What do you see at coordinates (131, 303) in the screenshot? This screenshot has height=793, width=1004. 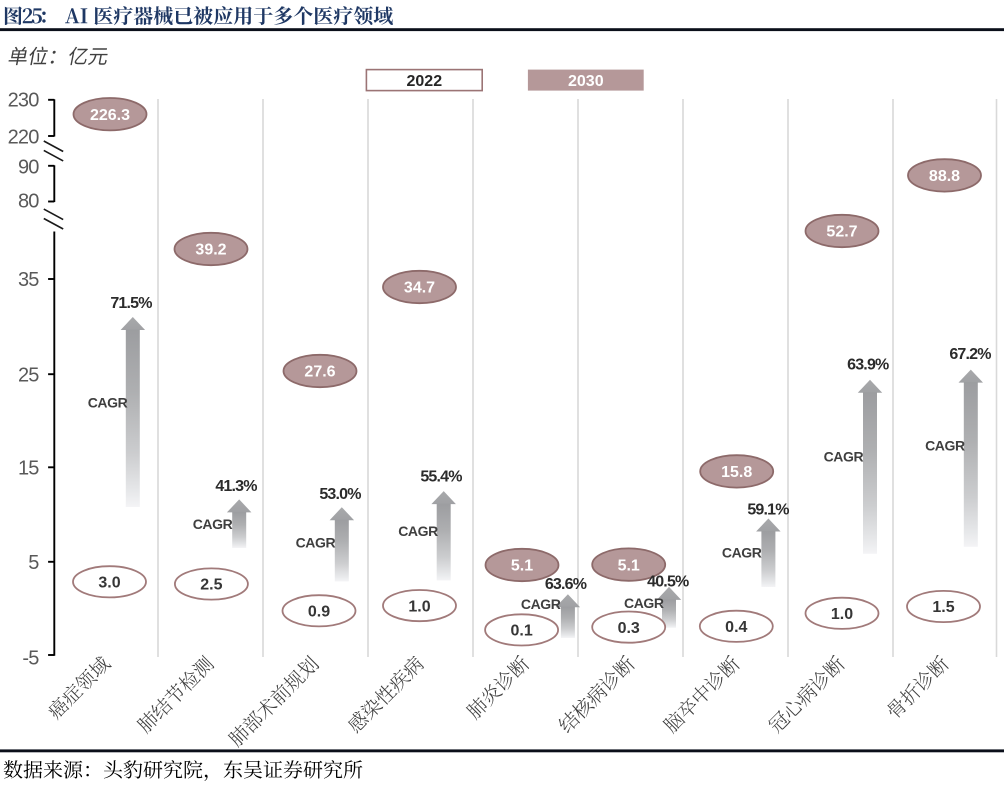 I see `svg-text: 71.5%` at bounding box center [131, 303].